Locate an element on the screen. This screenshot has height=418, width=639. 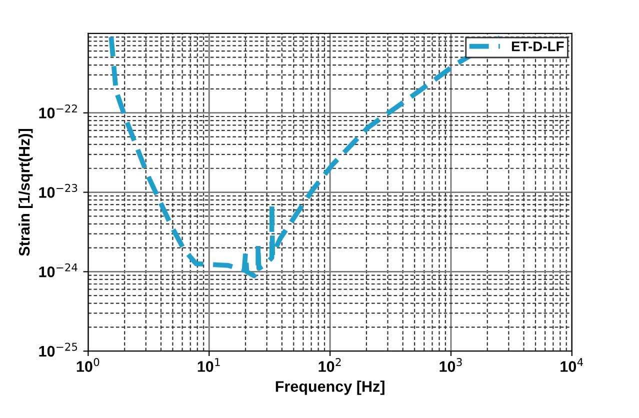
x-tick-label: 10$^{4}$ is located at coordinates (572, 365).